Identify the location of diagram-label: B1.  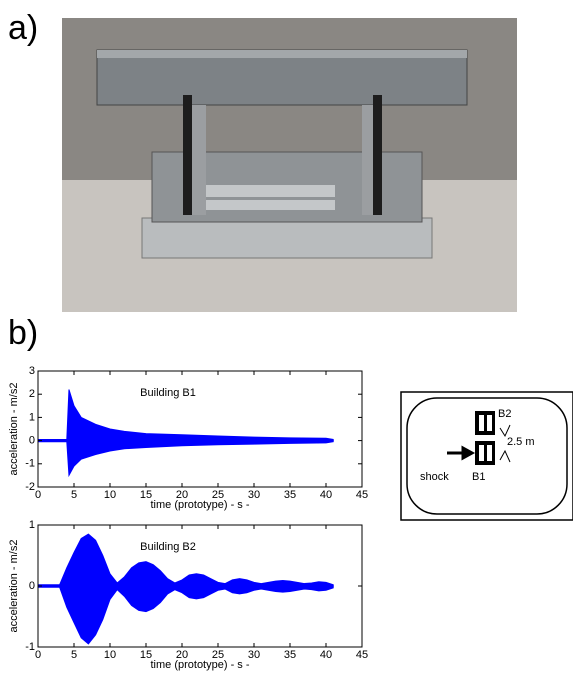
(478, 477).